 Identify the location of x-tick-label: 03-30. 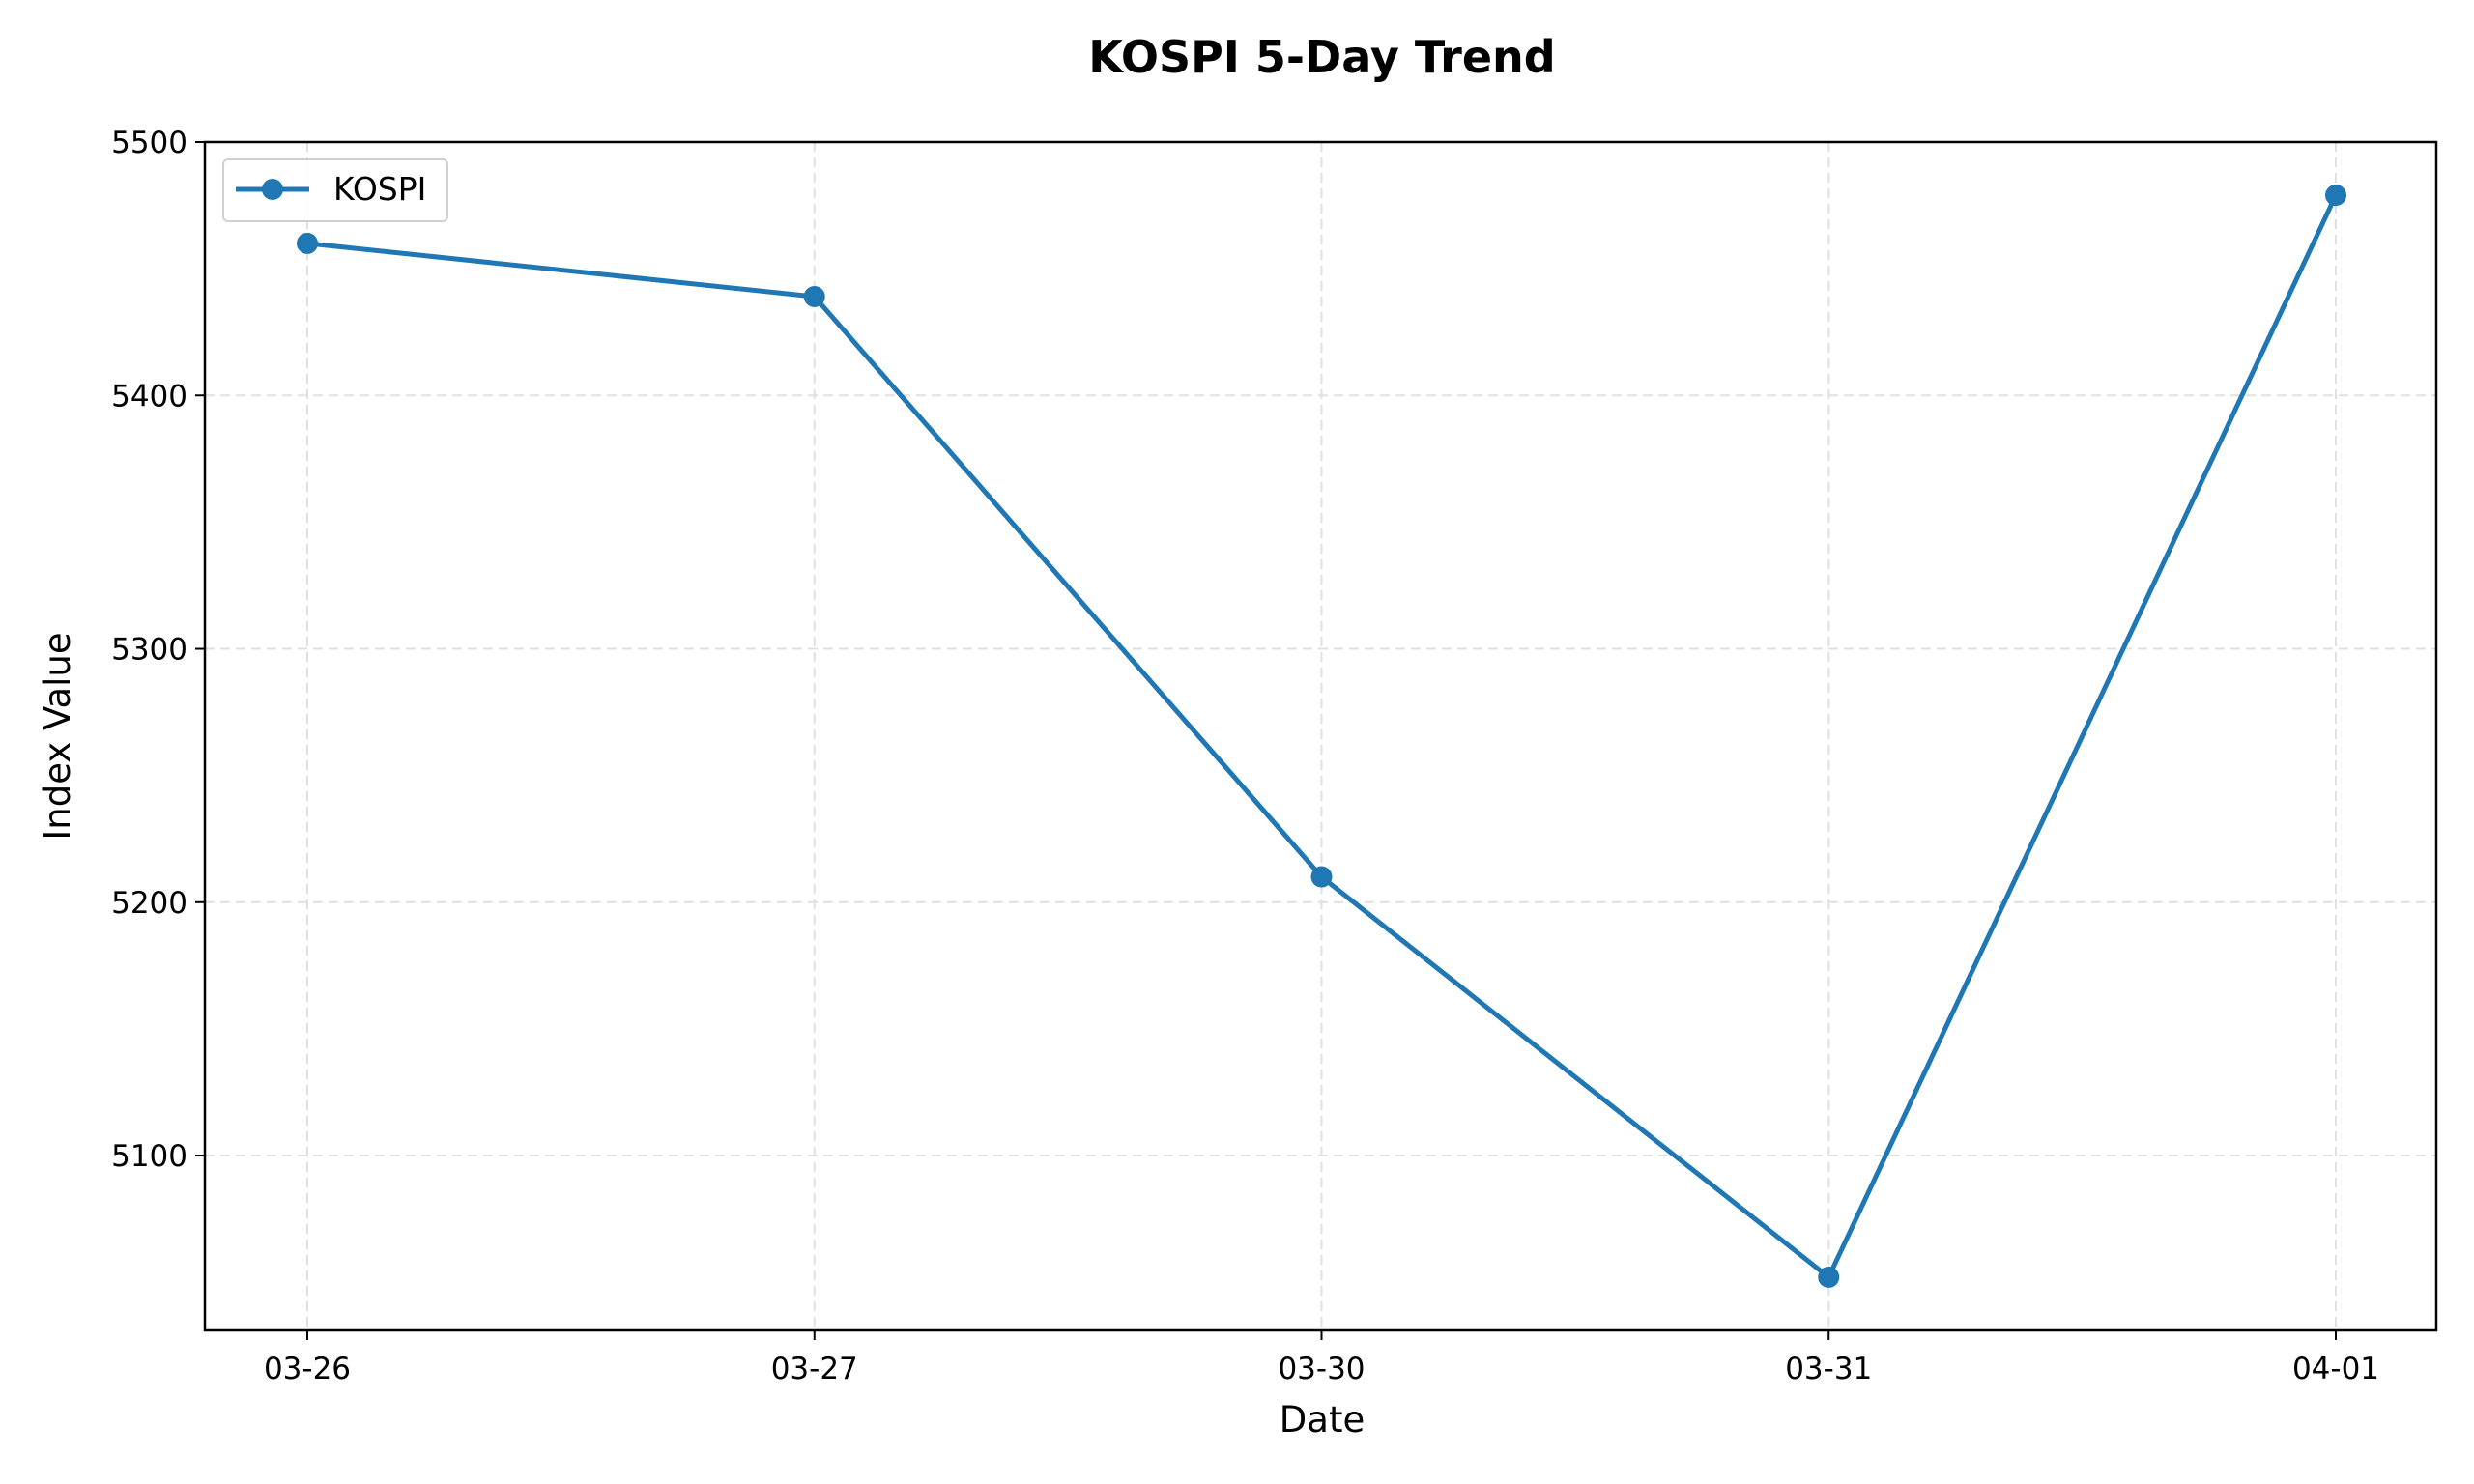
(1321, 1369).